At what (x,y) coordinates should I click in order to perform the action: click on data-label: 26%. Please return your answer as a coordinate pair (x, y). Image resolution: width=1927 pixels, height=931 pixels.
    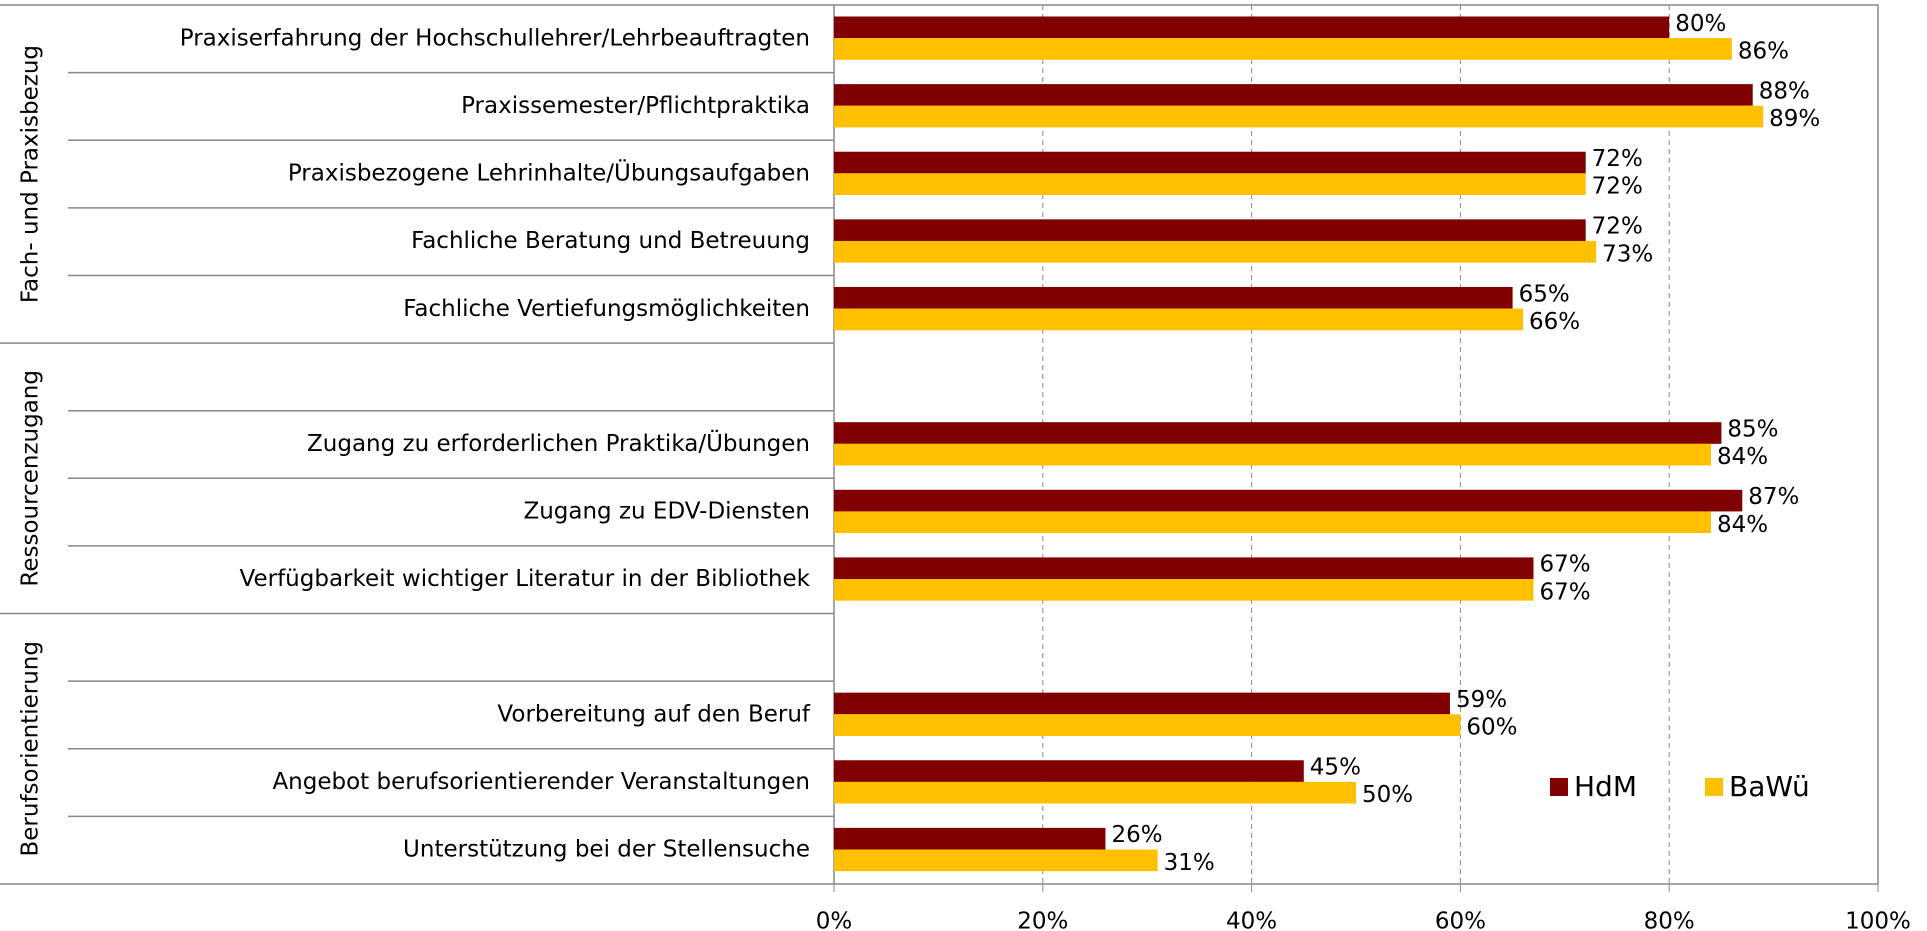
    Looking at the image, I should click on (1136, 835).